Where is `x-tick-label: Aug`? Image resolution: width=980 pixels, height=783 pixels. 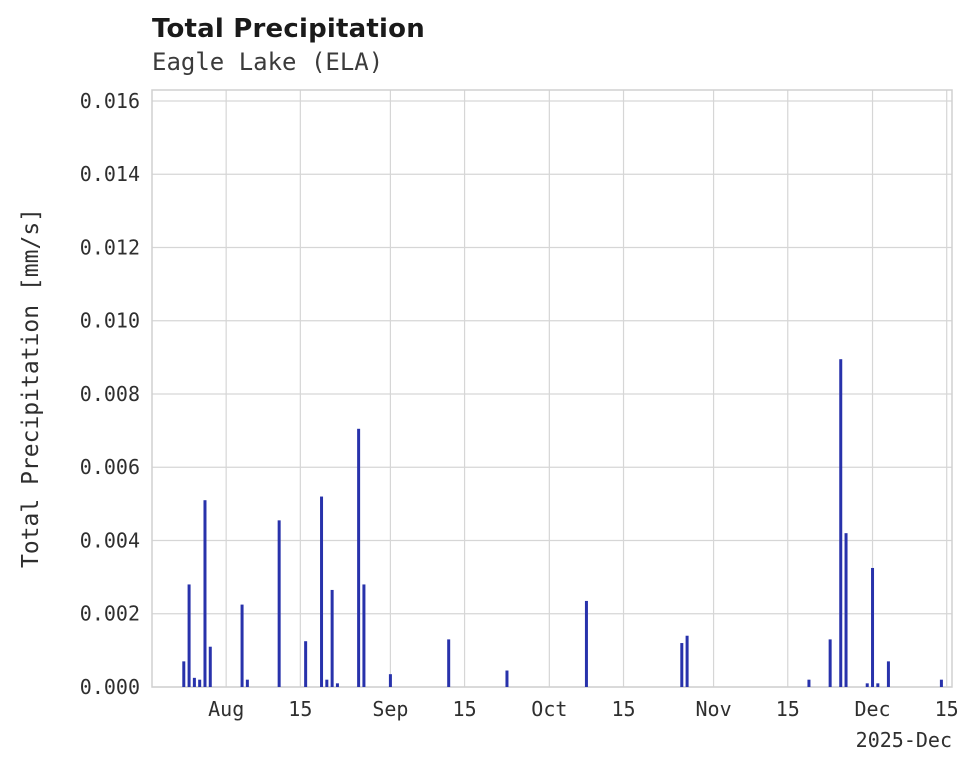
x-tick-label: Aug is located at coordinates (226, 709).